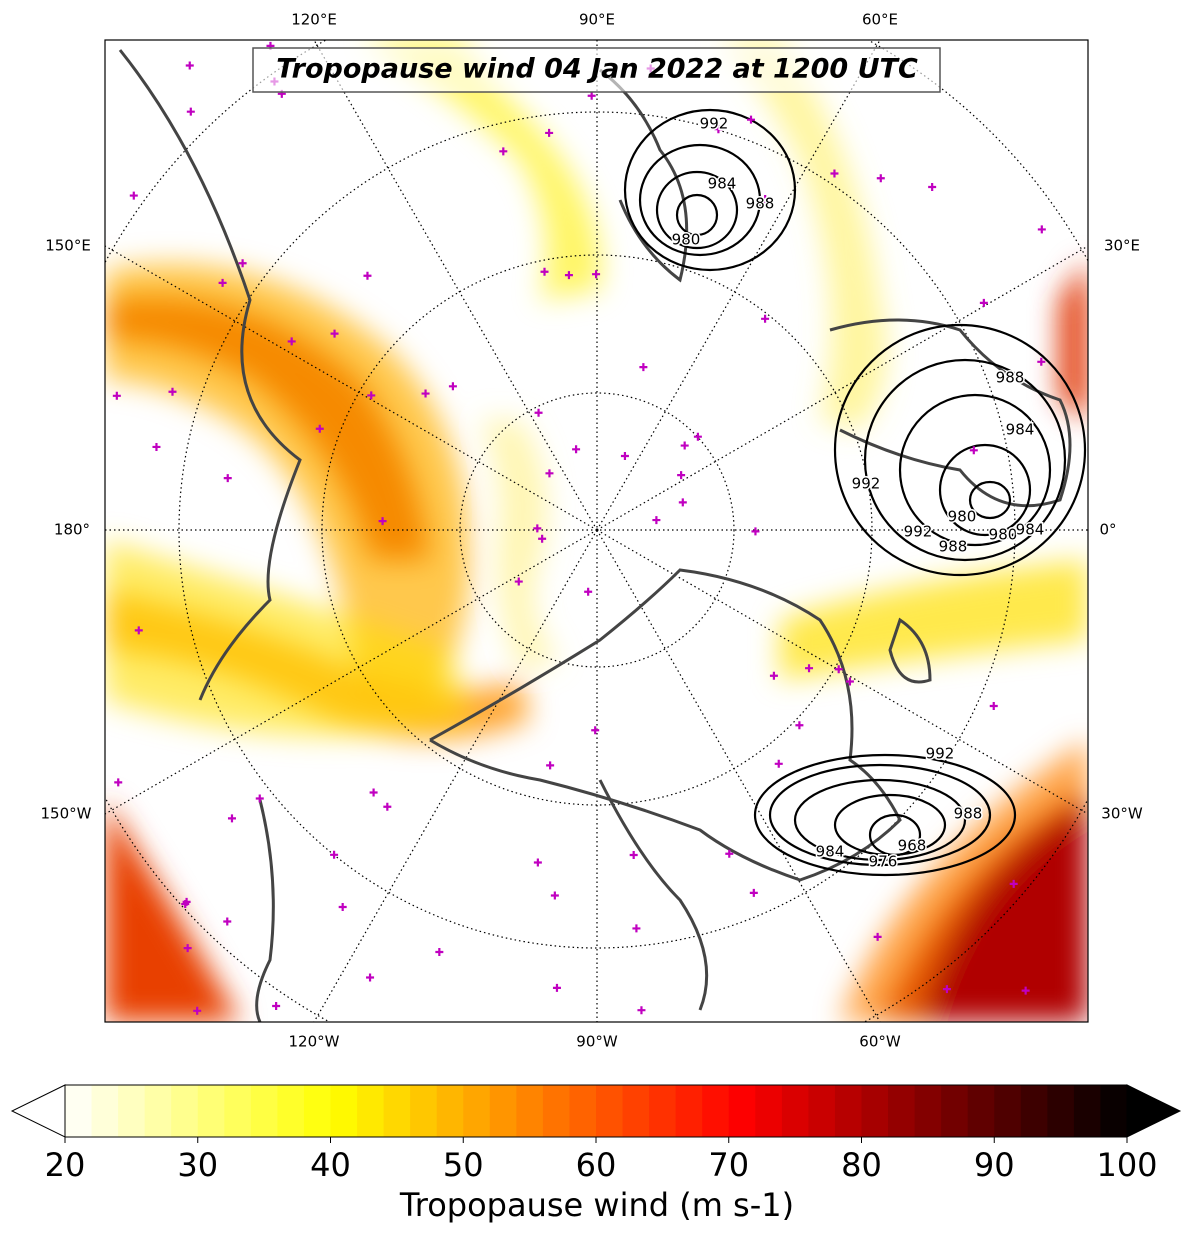 The height and width of the screenshot is (1242, 1192). What do you see at coordinates (596, 70) in the screenshot?
I see `title-box` at bounding box center [596, 70].